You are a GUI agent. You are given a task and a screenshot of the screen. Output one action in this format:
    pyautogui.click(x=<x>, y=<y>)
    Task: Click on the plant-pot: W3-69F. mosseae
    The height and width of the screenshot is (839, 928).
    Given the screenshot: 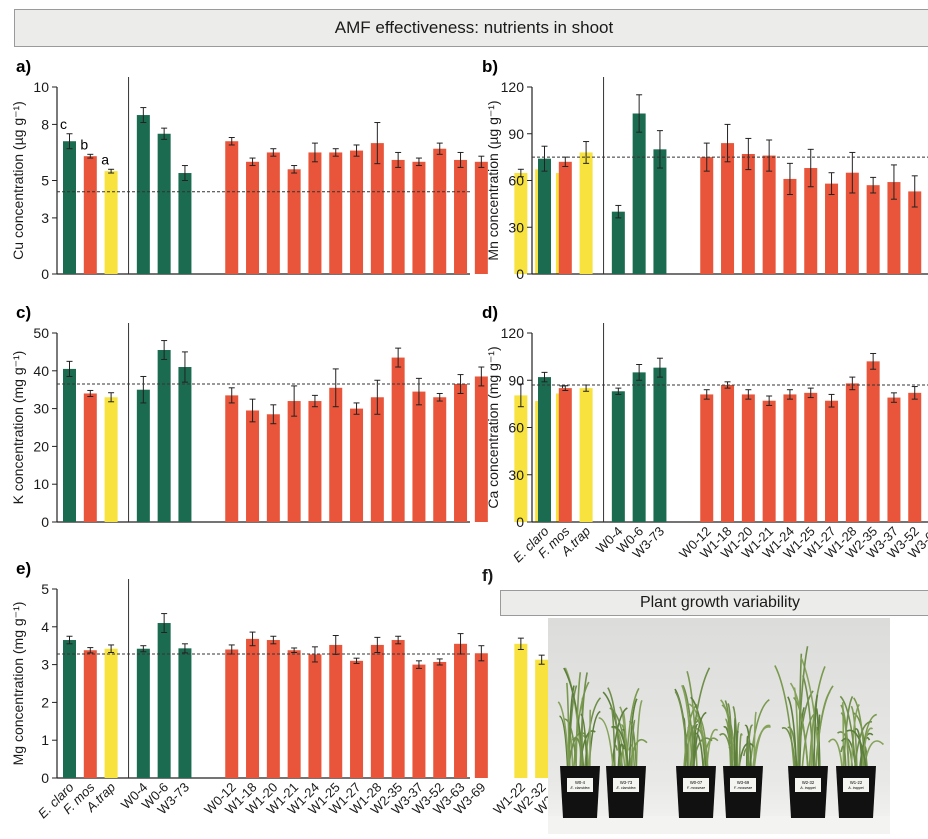 What is the action you would take?
    pyautogui.click(x=745, y=758)
    